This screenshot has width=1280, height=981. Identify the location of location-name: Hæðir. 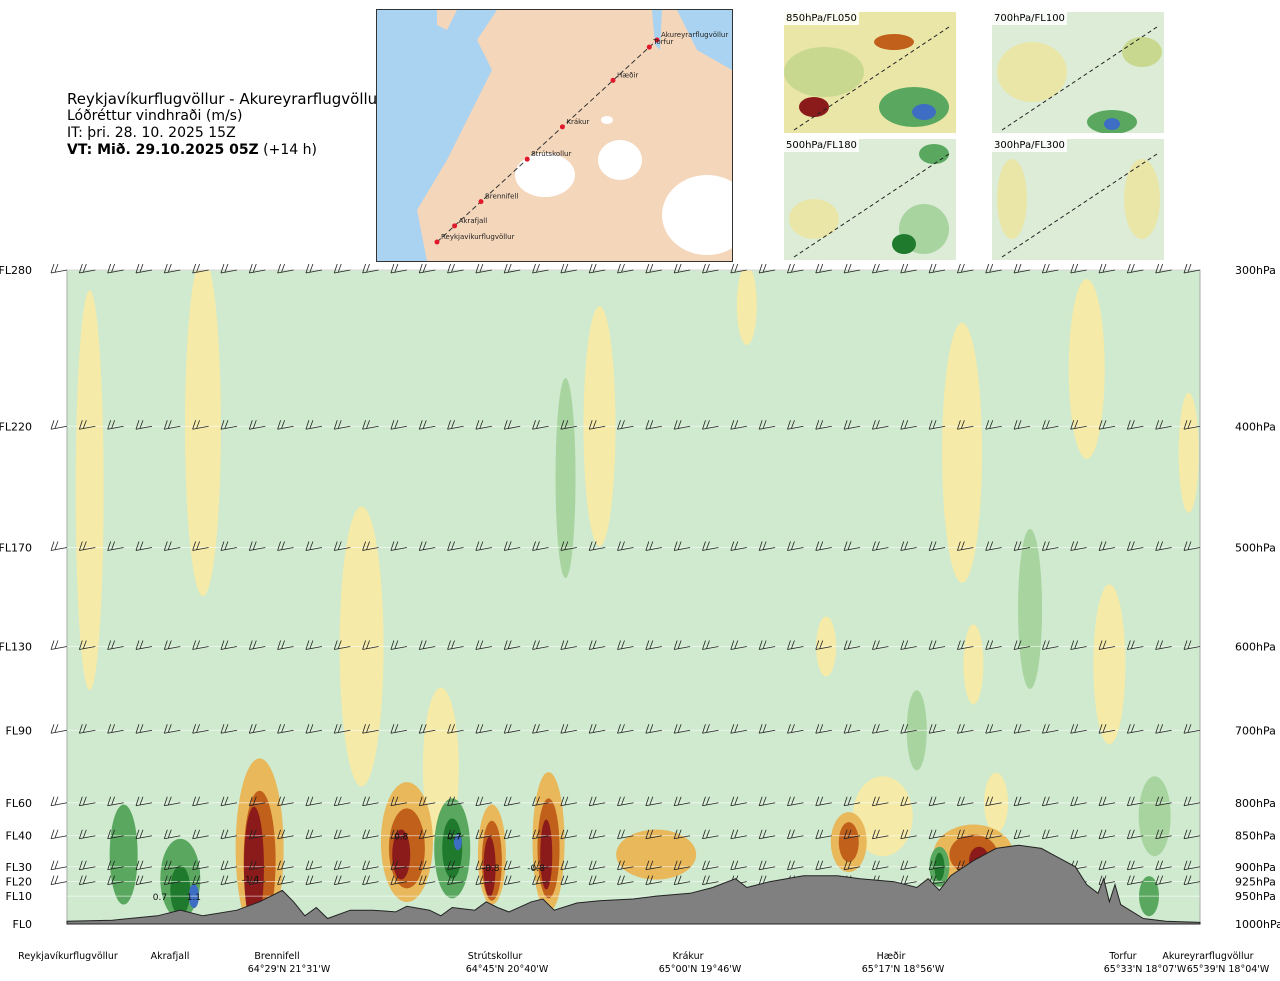
(891, 956).